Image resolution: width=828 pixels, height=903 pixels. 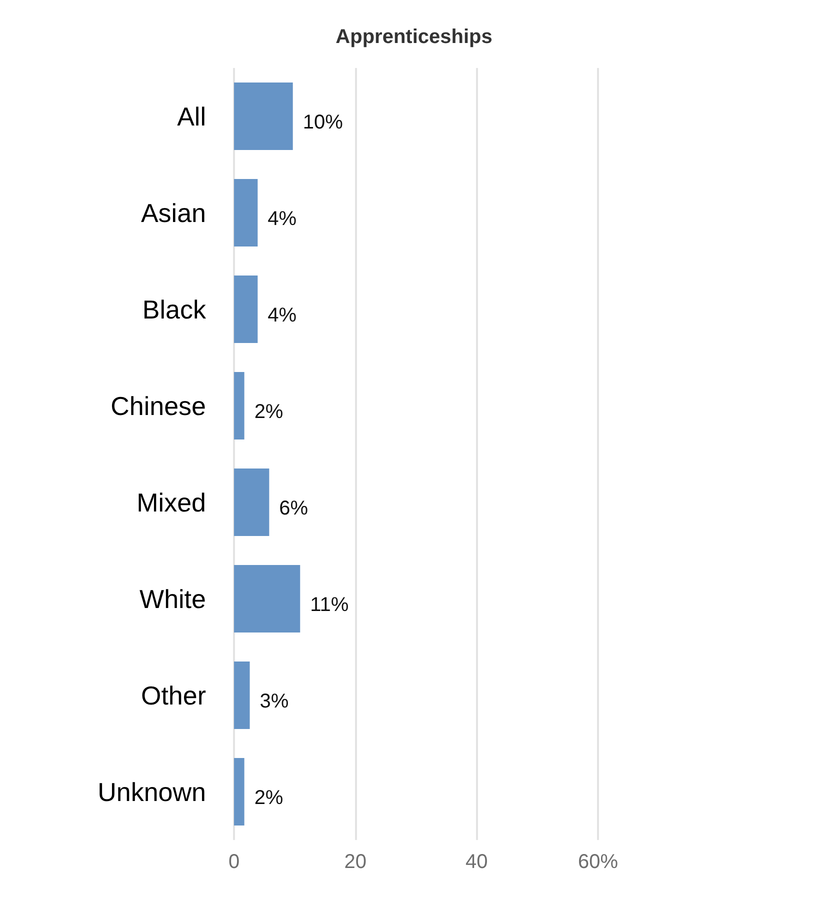 What do you see at coordinates (323, 122) in the screenshot?
I see `data-label: 10%` at bounding box center [323, 122].